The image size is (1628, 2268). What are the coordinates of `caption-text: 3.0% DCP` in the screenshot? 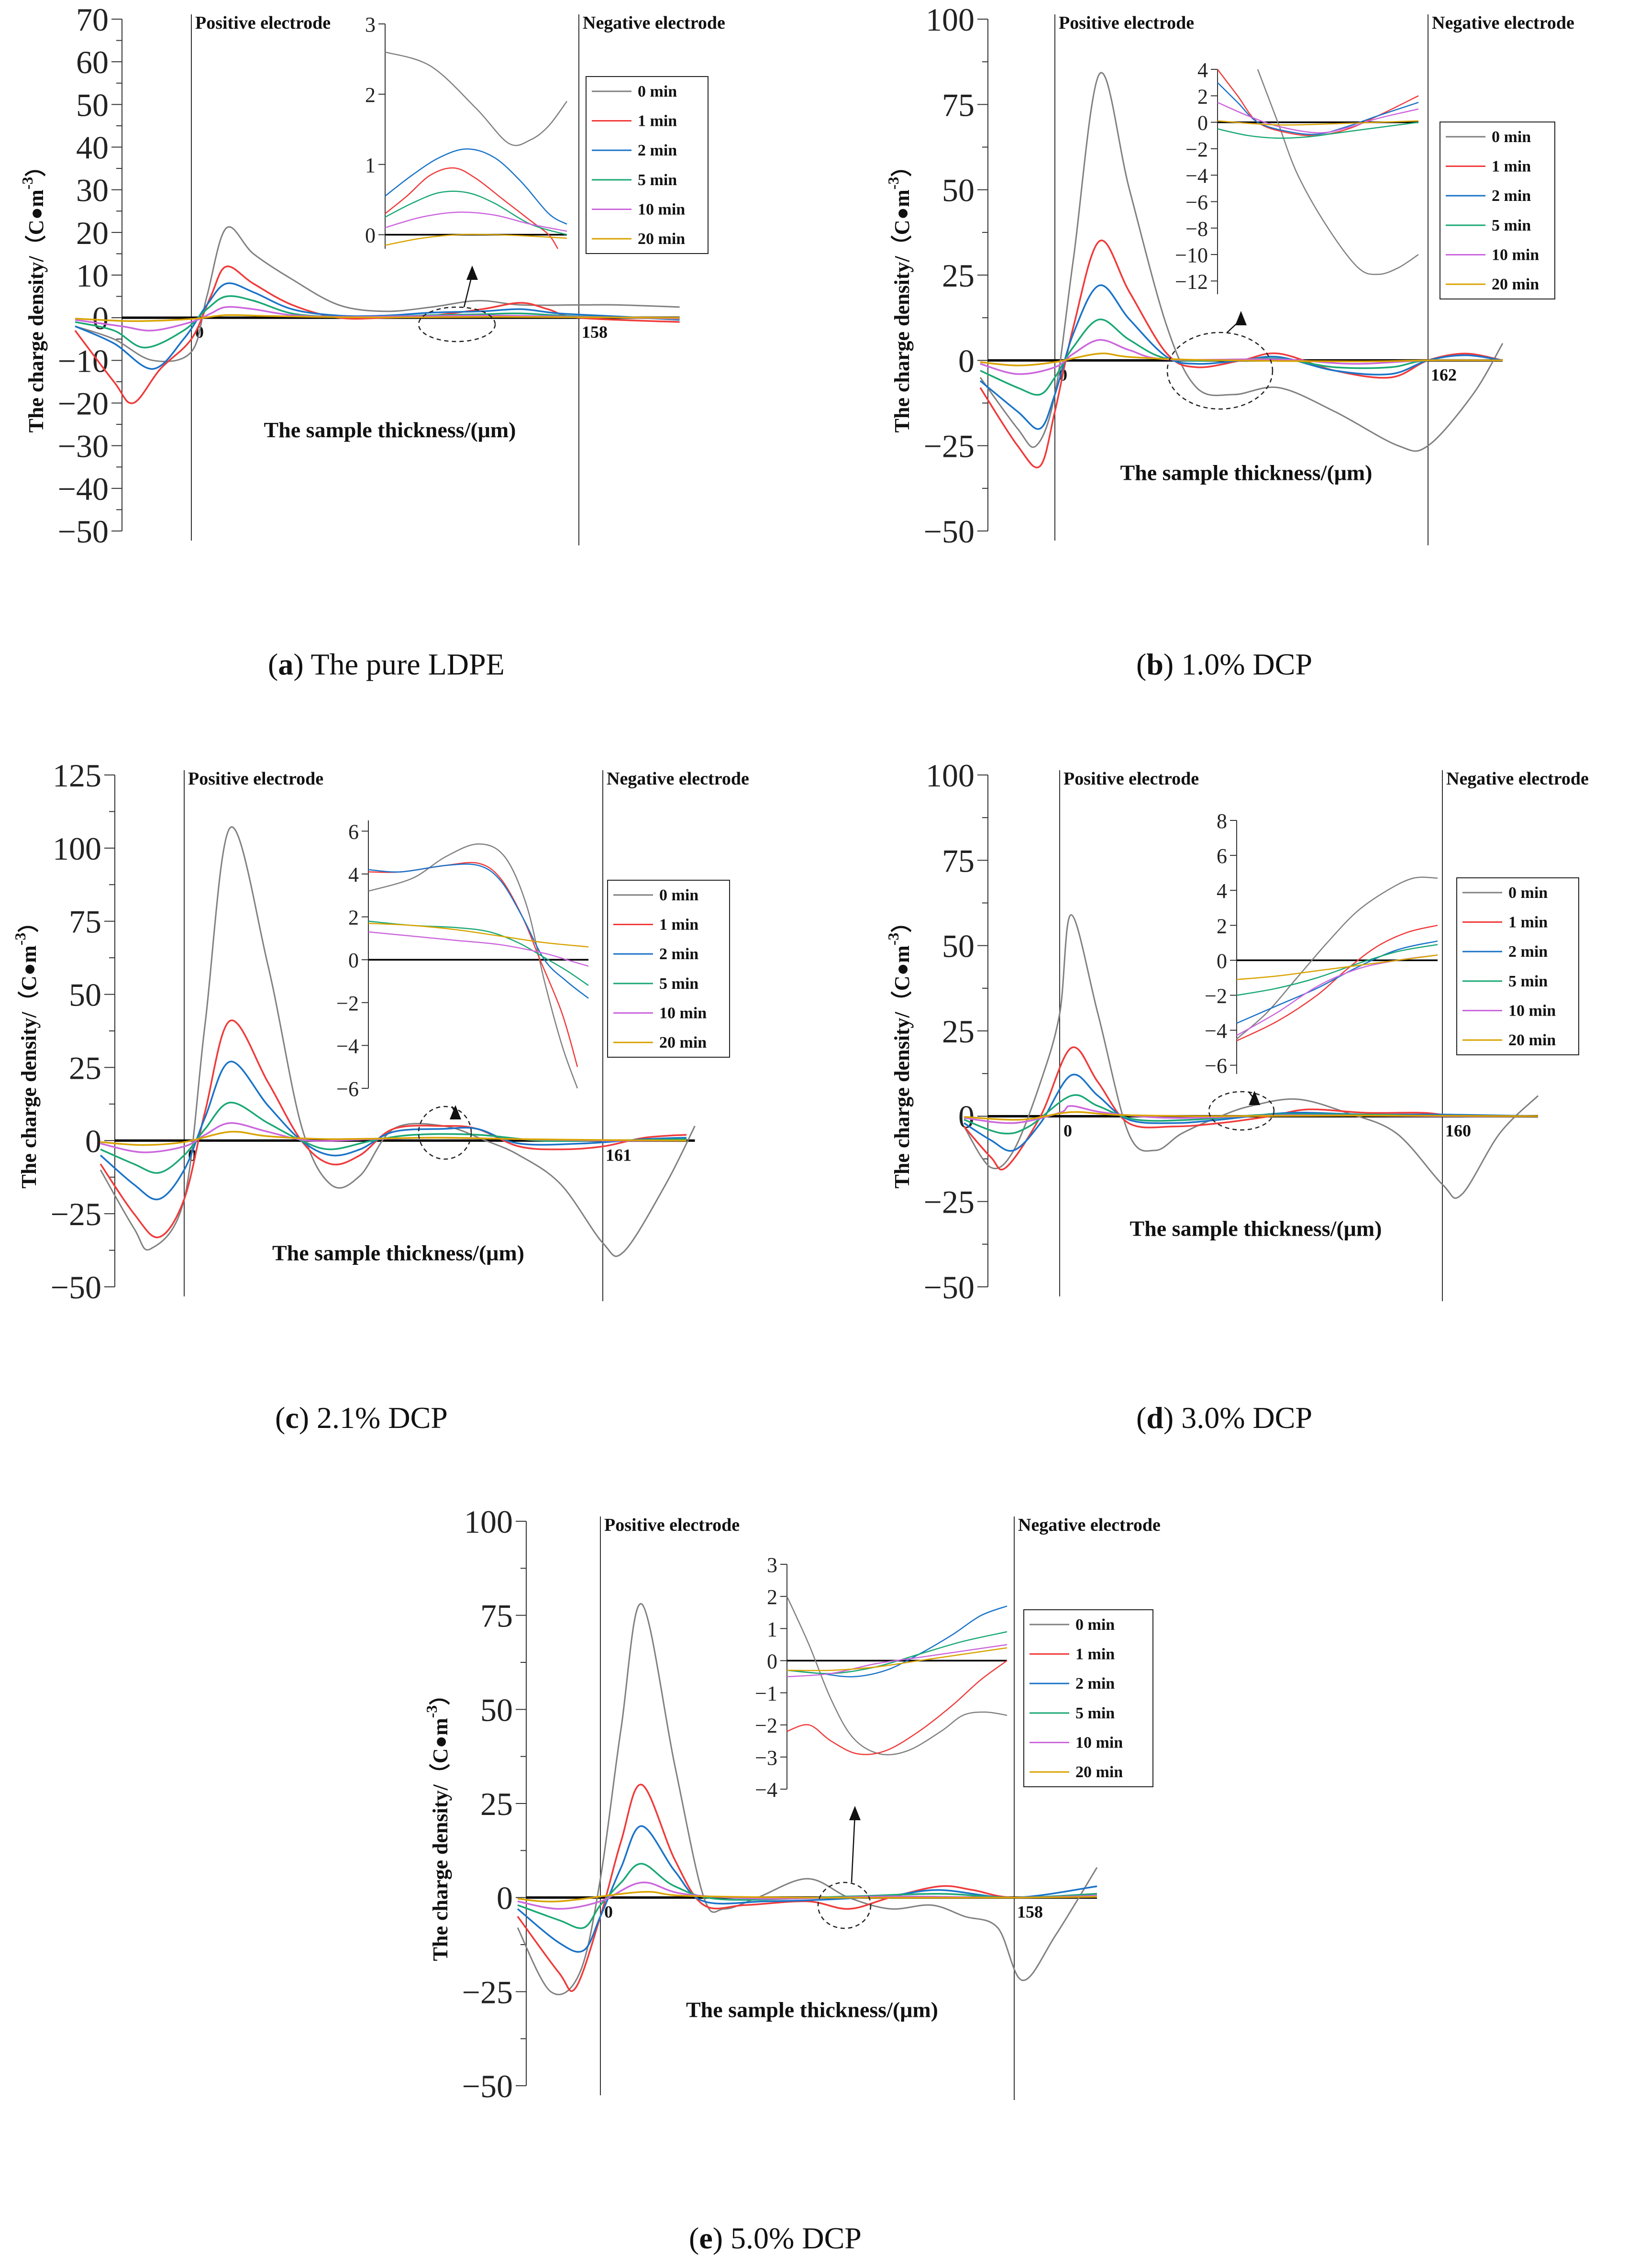 It's located at (1247, 1418).